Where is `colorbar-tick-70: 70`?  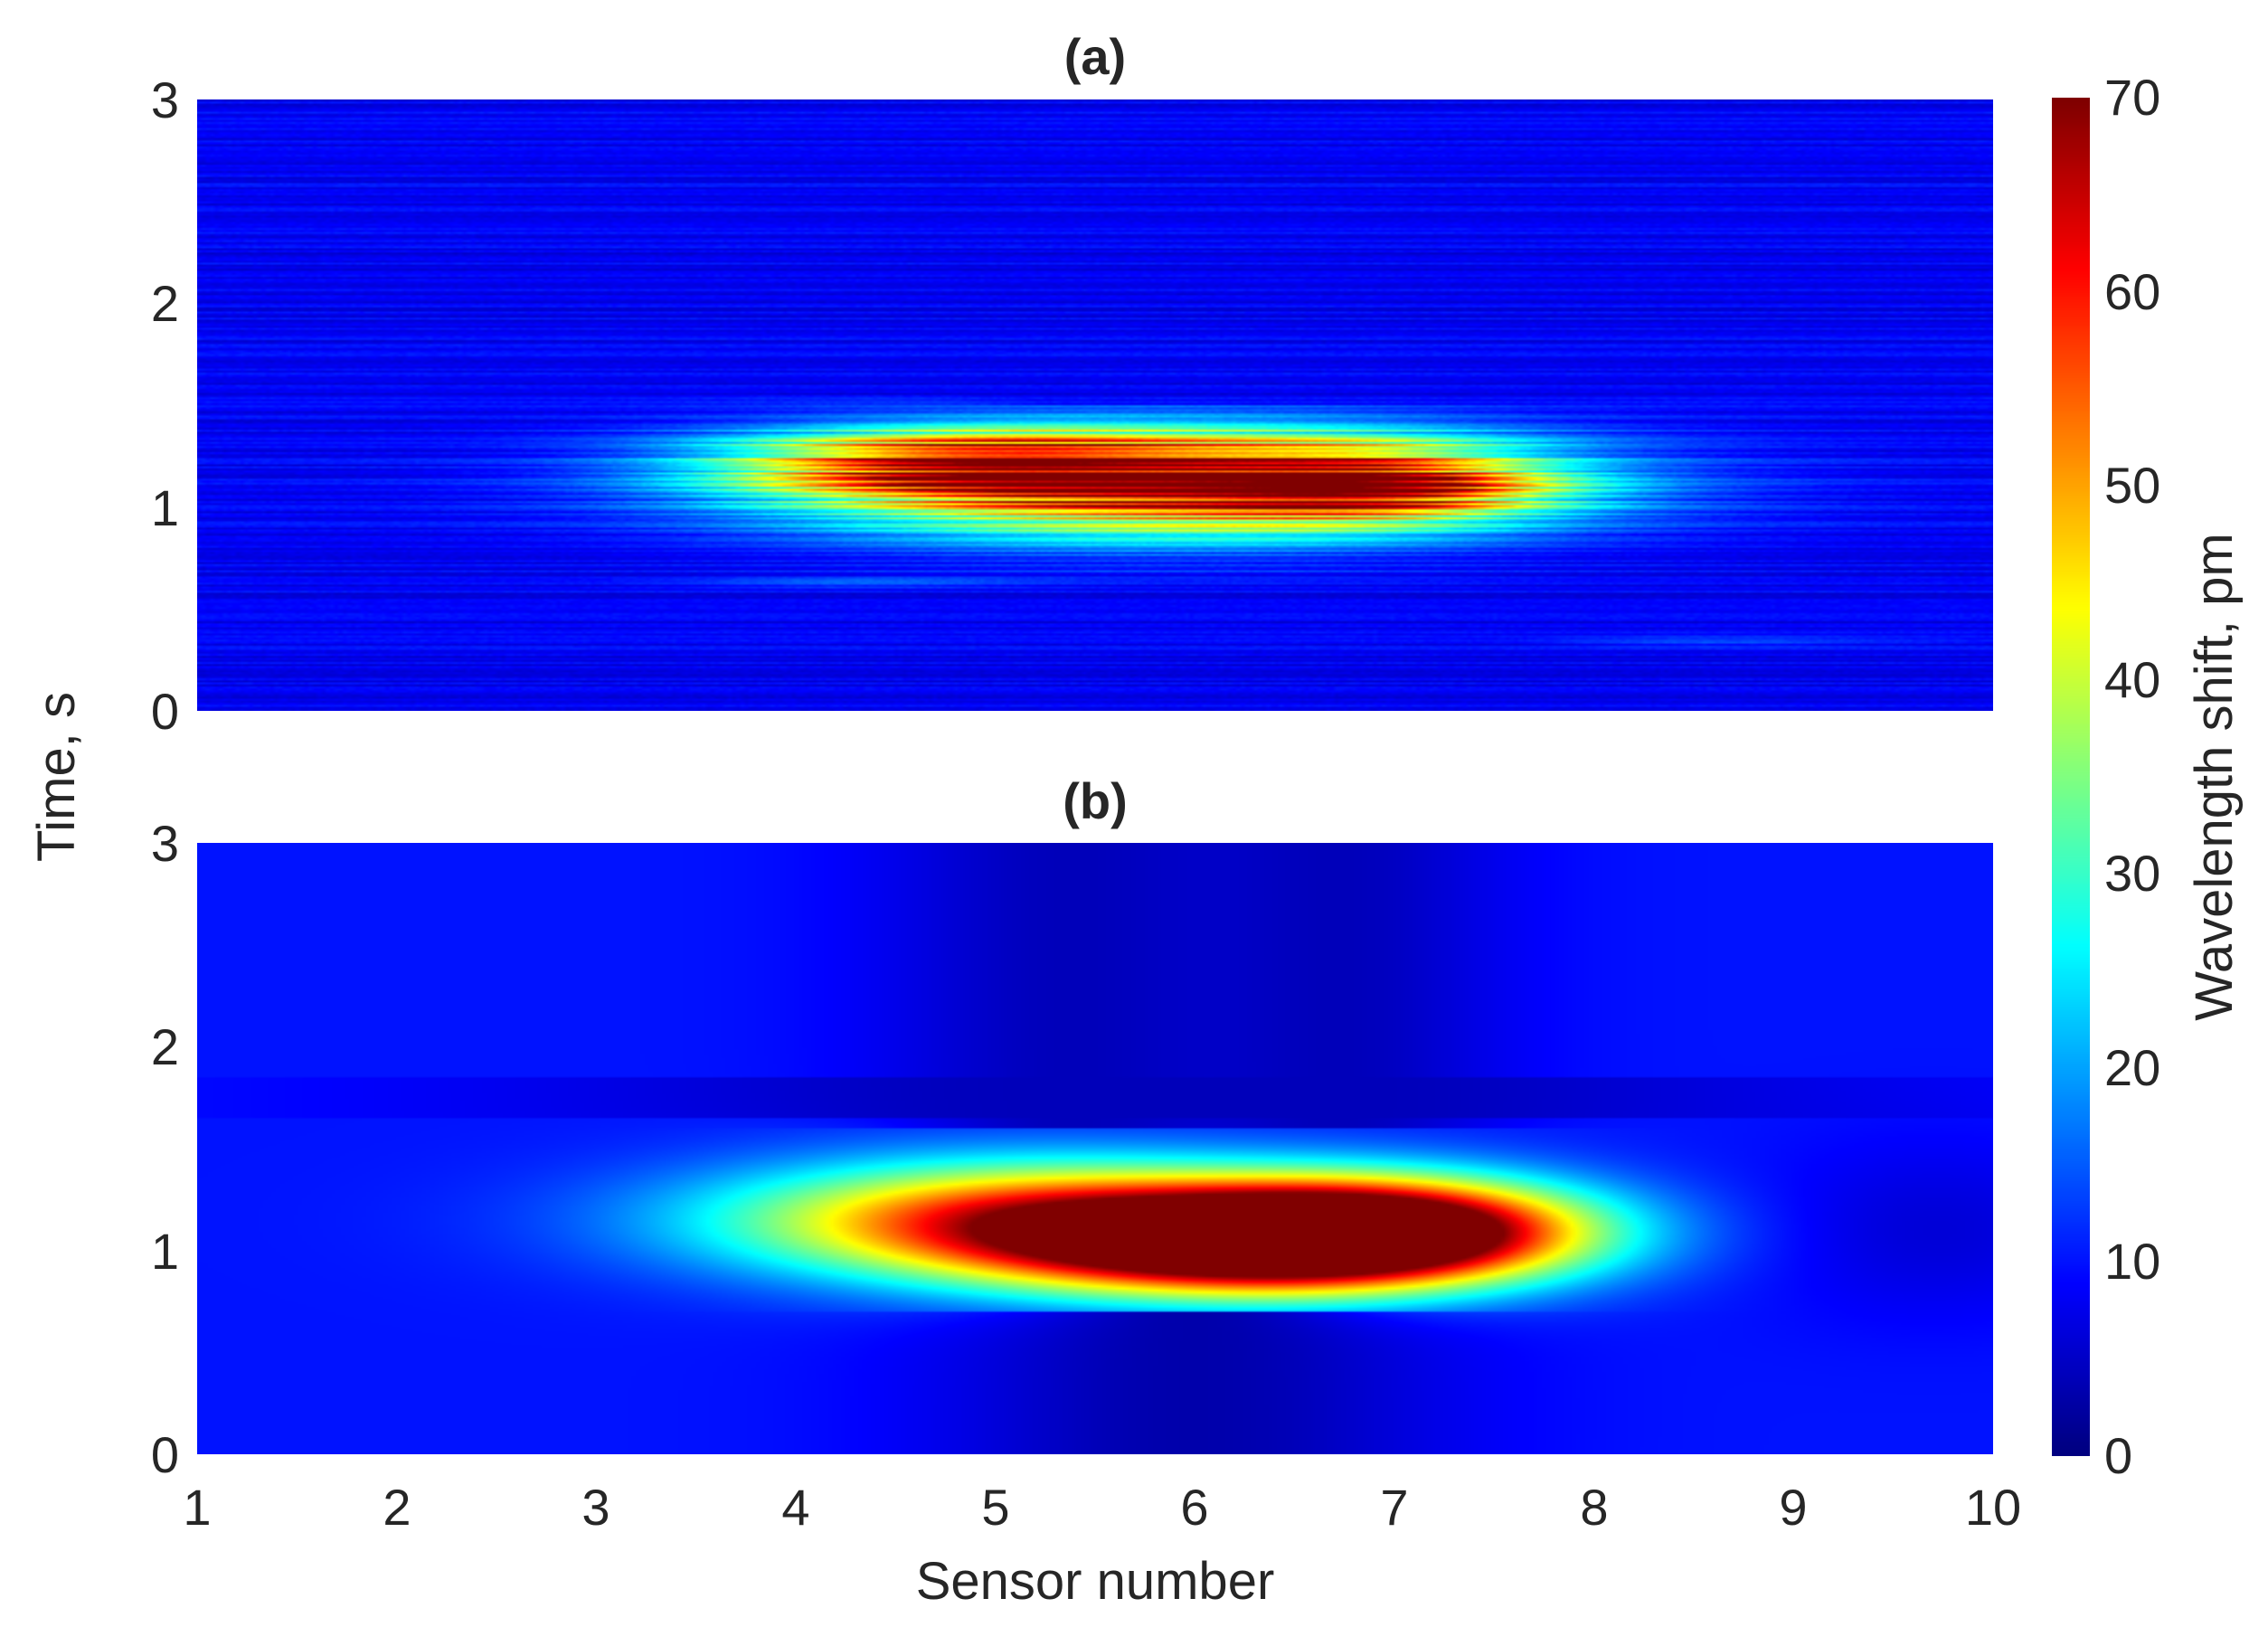 colorbar-tick-70: 70 is located at coordinates (2132, 98).